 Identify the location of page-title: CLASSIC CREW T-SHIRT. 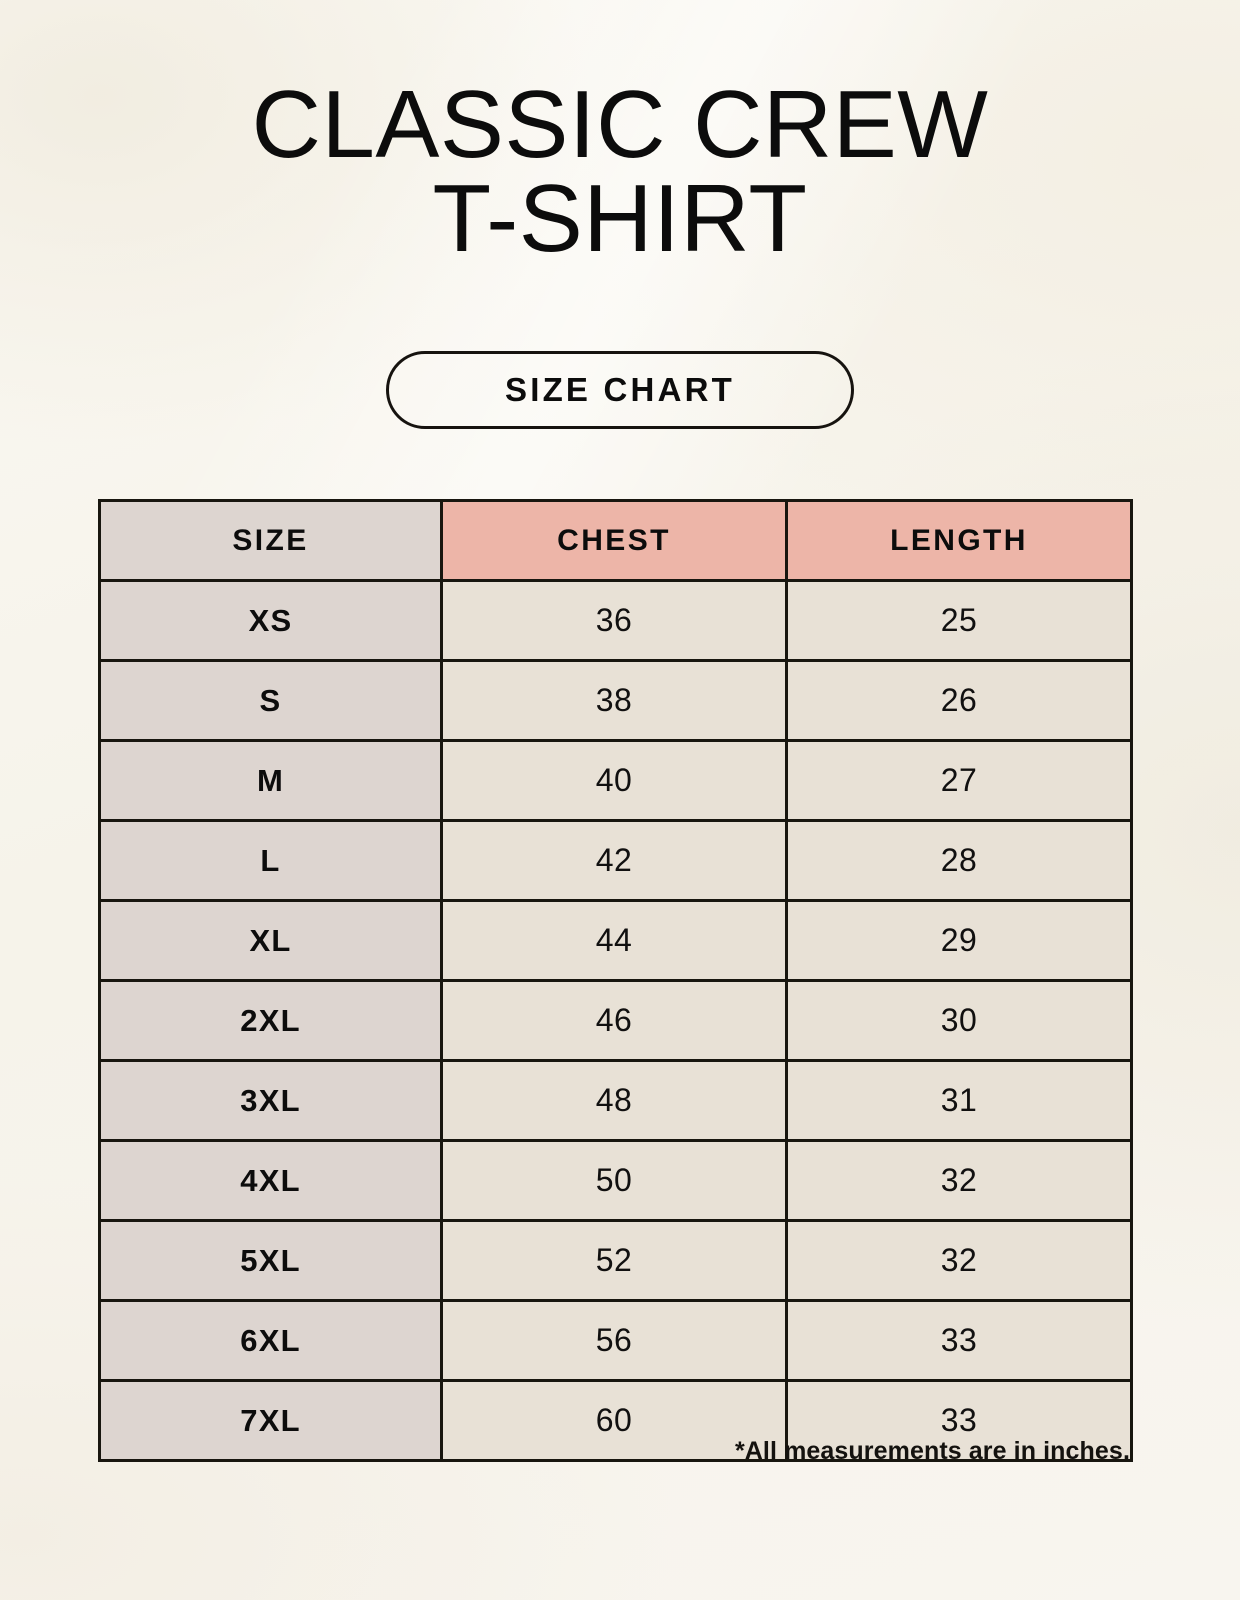
(620, 171).